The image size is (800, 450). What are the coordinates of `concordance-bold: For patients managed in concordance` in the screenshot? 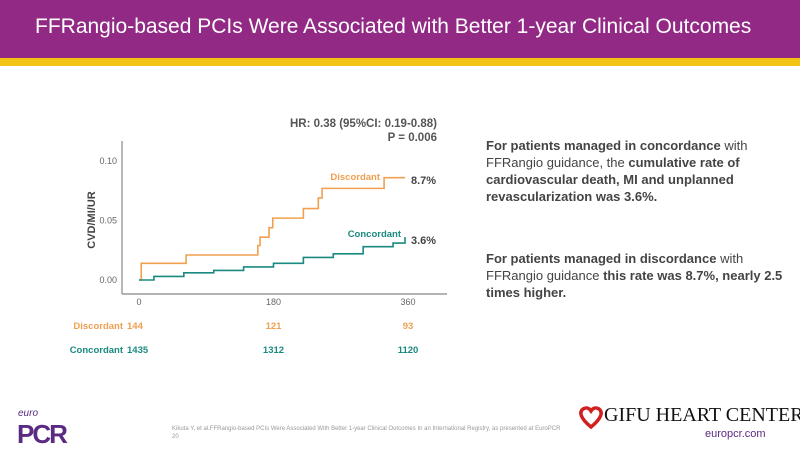 It's located at (603, 145).